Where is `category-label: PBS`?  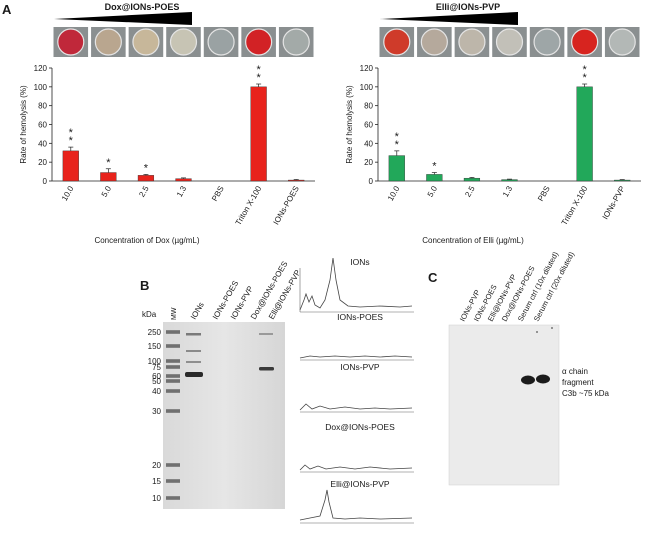 category-label: PBS is located at coordinates (544, 194).